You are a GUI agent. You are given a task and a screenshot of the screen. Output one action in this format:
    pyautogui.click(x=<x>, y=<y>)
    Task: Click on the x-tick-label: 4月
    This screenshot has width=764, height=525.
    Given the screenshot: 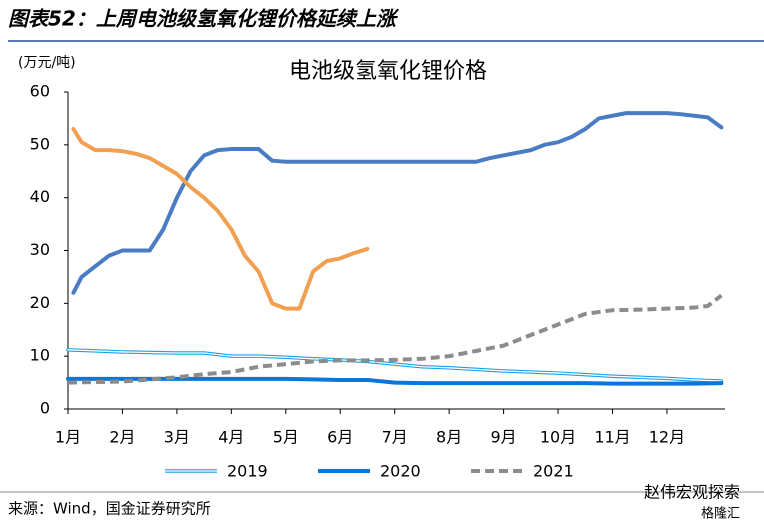 What is the action you would take?
    pyautogui.click(x=231, y=437)
    